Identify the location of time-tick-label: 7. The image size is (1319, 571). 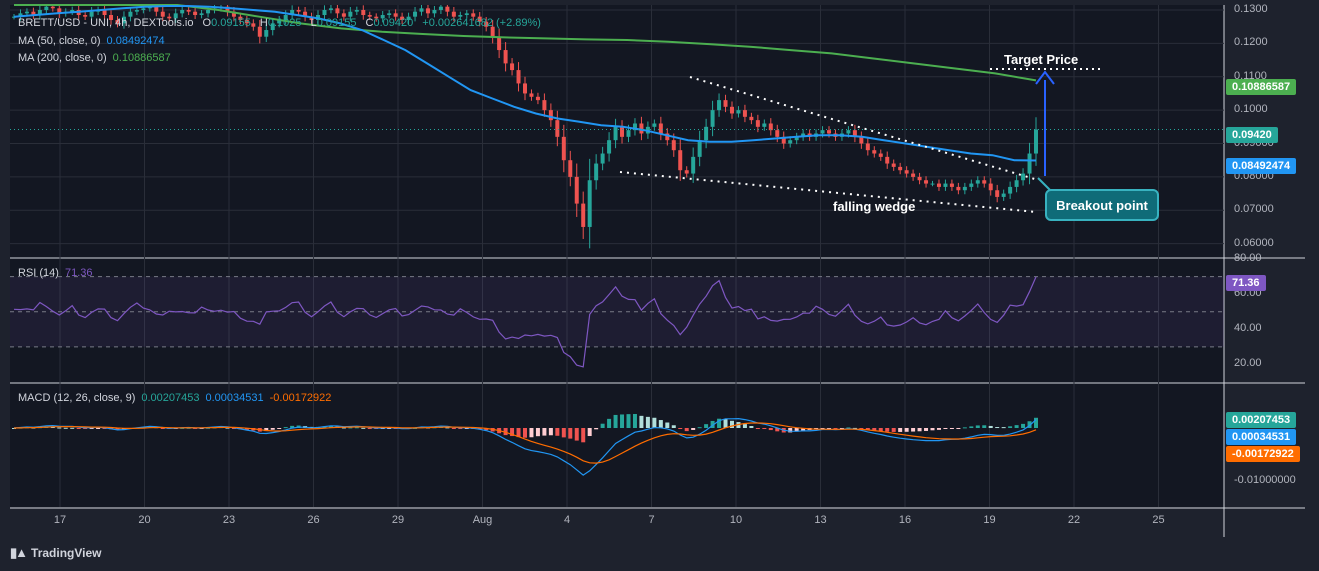
(651, 520).